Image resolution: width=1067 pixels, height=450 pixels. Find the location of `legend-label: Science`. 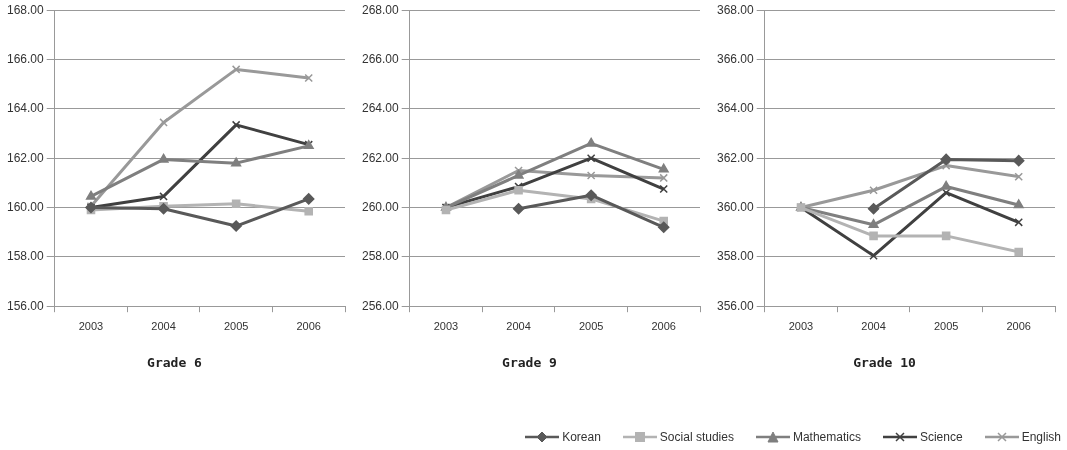

legend-label: Science is located at coordinates (941, 437).